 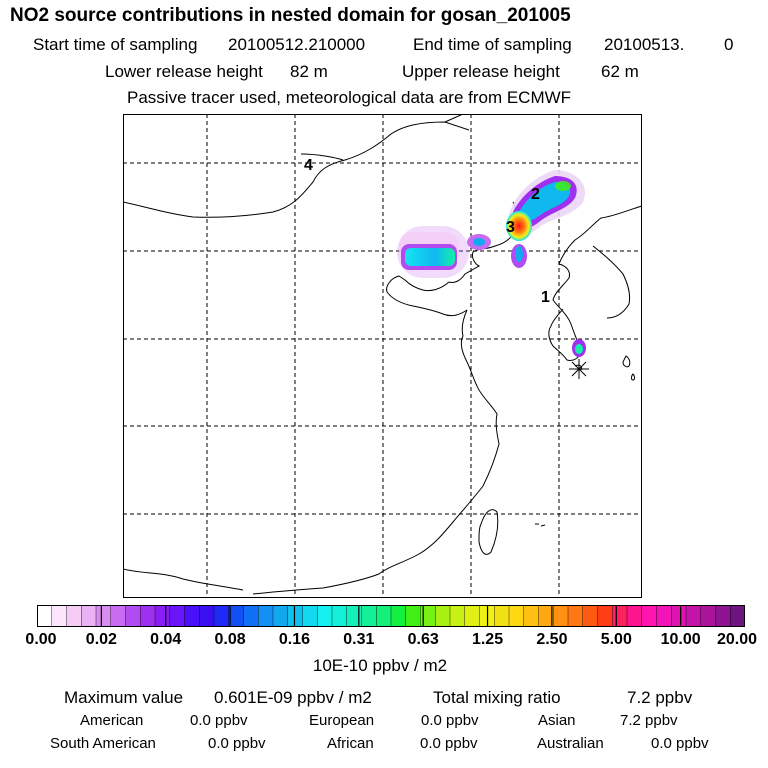 What do you see at coordinates (579, 349) in the screenshot?
I see `plume-jeju-core` at bounding box center [579, 349].